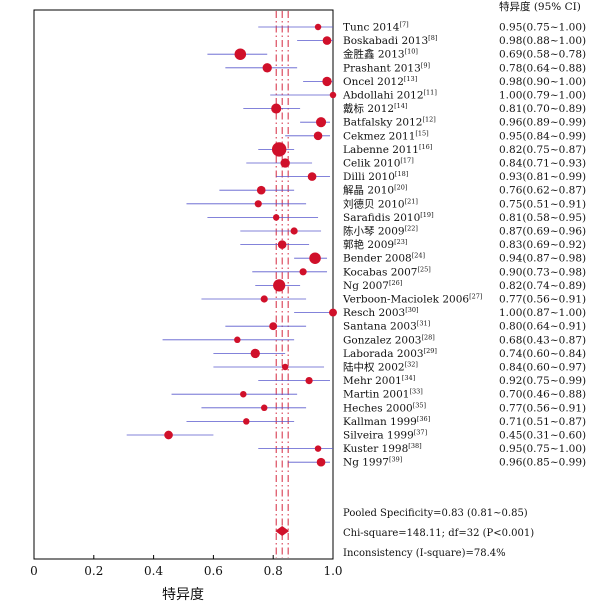  I want to click on study-row: Santana 2003[31] 0.80(0.64~0.91), so click(405, 326).